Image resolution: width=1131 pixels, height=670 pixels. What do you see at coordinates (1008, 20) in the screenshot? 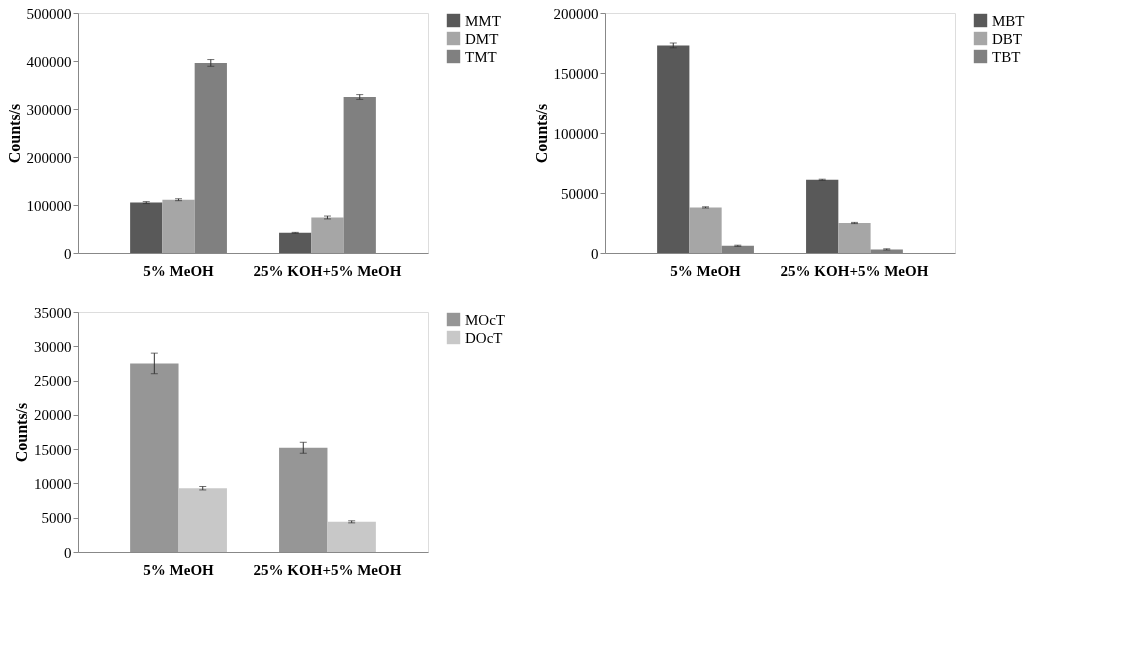
I see `legend-label: MBT` at bounding box center [1008, 20].